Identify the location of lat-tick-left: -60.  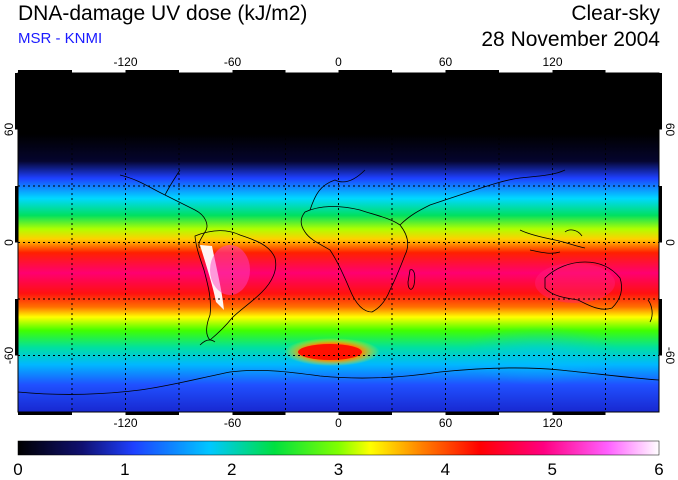
(9, 356).